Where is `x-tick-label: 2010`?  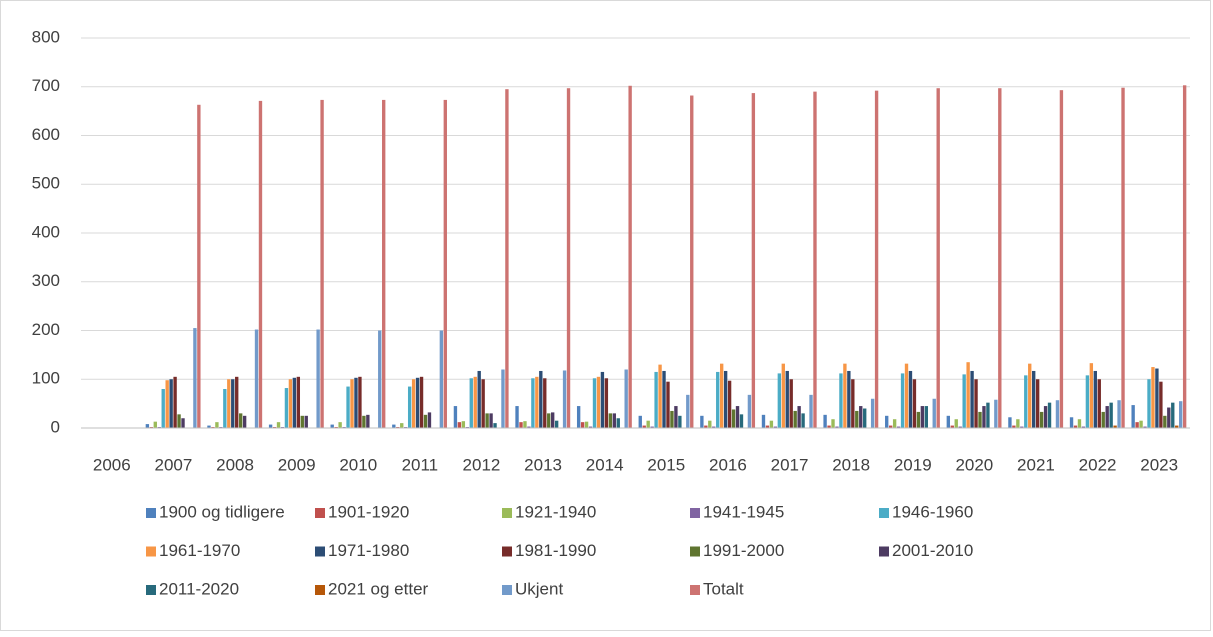
x-tick-label: 2010 is located at coordinates (358, 464).